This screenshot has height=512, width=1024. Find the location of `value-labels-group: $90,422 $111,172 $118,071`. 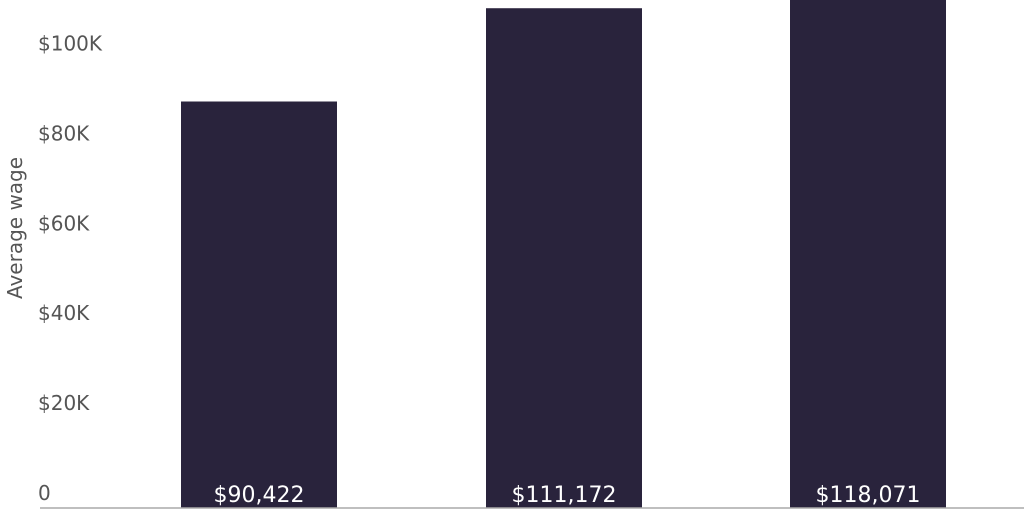

value-labels-group: $90,422 $111,172 $118,071 is located at coordinates (567, 495).